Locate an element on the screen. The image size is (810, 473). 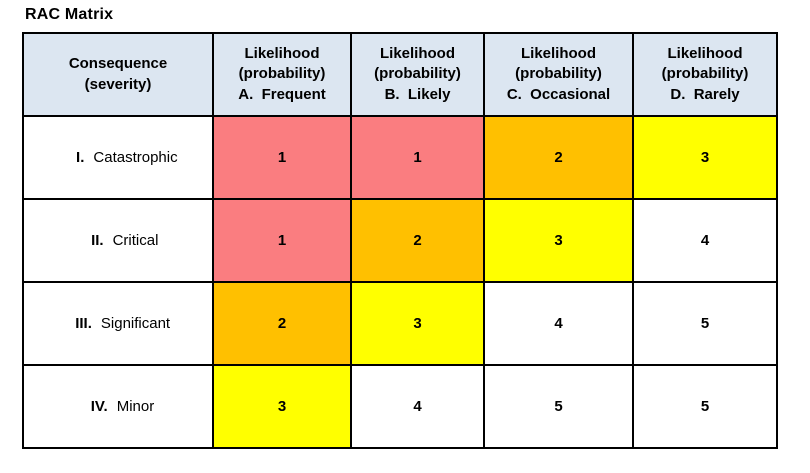
row-numeral: I. is located at coordinates (80, 157).